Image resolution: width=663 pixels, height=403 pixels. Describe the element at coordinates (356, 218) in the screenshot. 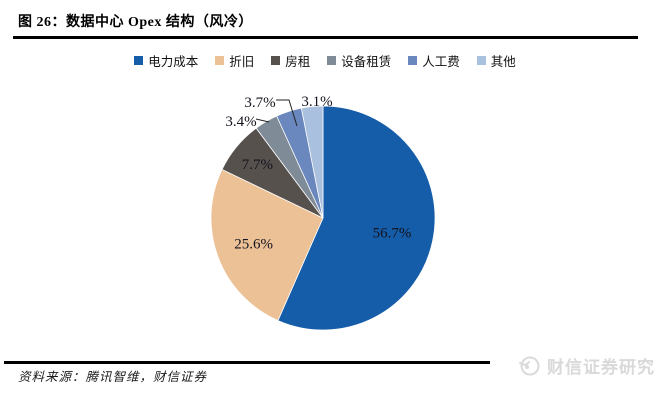

I see `pie-slice-电力成本` at that location.